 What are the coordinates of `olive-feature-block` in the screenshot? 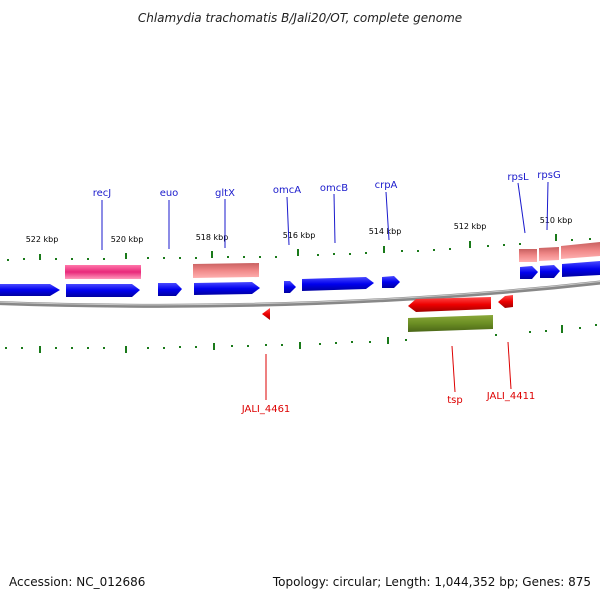 It's located at (450, 323).